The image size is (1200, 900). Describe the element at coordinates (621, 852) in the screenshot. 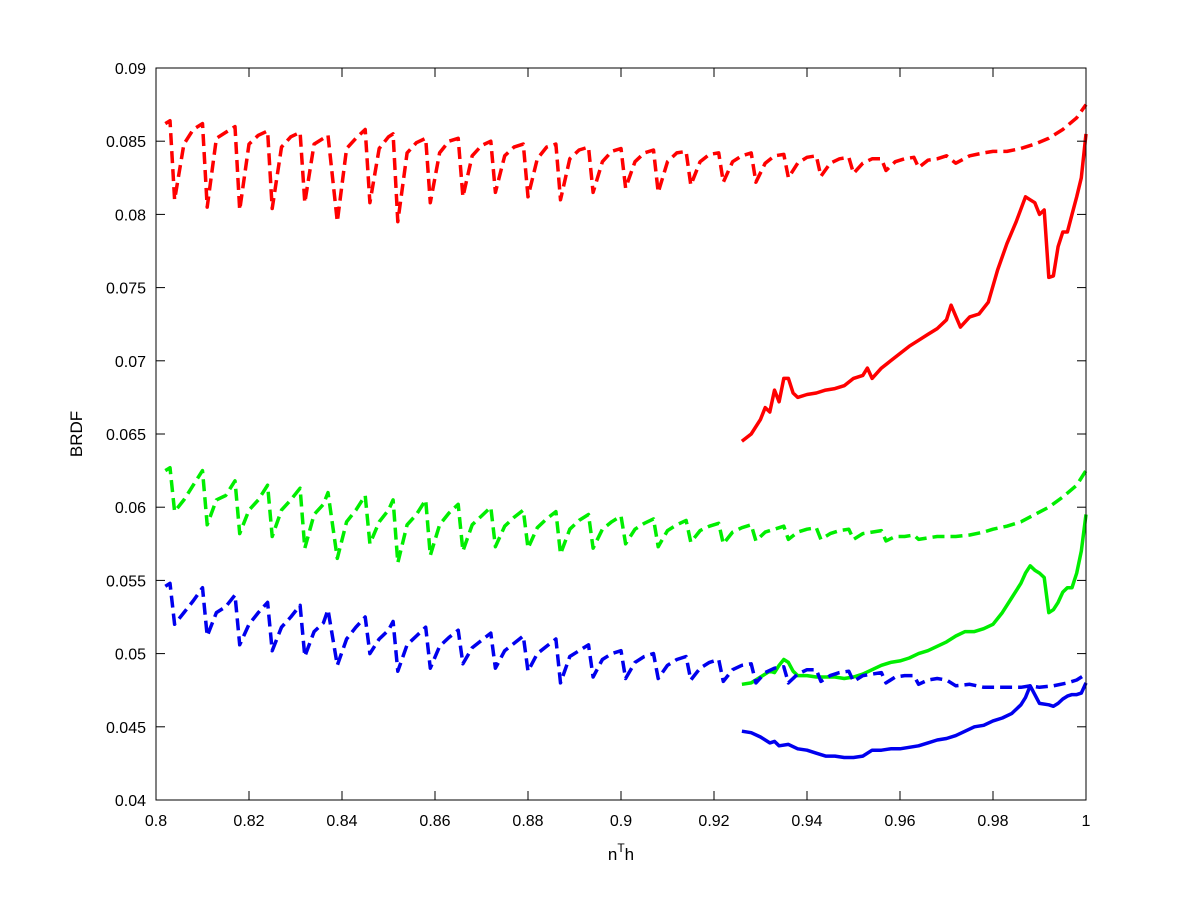

I see `x-axis-label: nTh` at that location.